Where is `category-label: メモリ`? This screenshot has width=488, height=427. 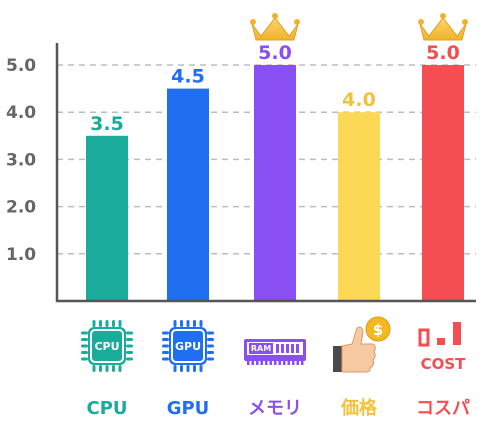
category-label: メモリ is located at coordinates (275, 408).